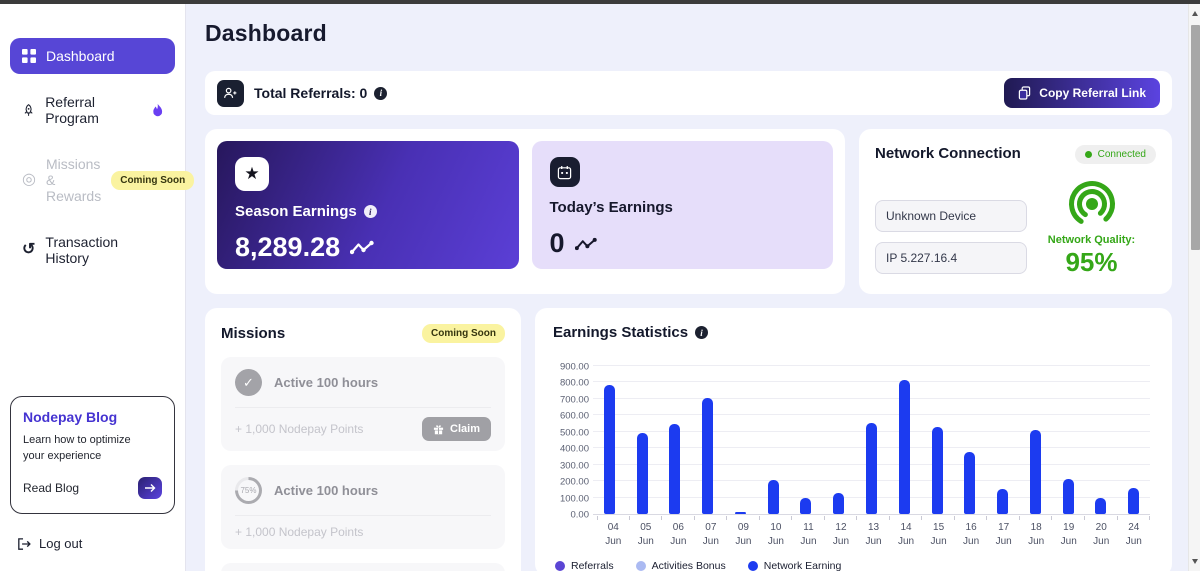 The image size is (1200, 571). Describe the element at coordinates (248, 382) in the screenshot. I see `check-icon` at that location.